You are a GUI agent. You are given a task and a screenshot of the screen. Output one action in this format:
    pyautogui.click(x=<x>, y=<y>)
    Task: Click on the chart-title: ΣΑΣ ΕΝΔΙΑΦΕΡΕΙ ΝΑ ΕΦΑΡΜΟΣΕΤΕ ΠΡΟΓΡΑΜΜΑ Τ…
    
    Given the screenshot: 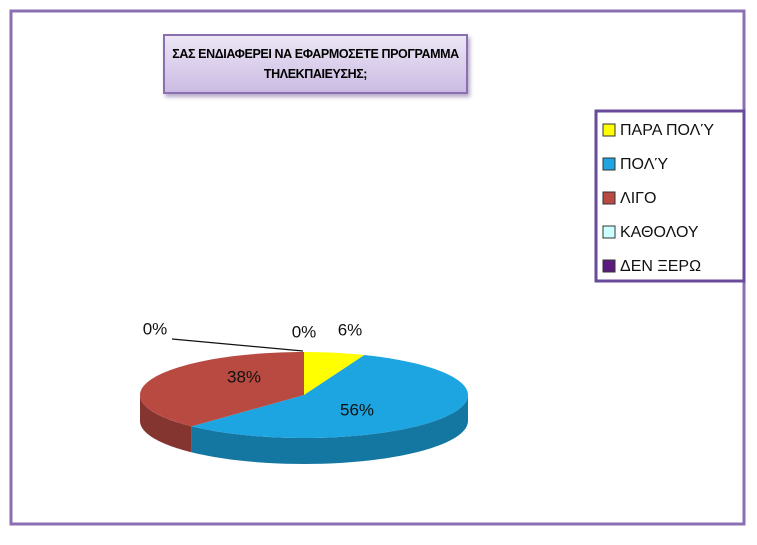 What is the action you would take?
    pyautogui.click(x=315, y=64)
    